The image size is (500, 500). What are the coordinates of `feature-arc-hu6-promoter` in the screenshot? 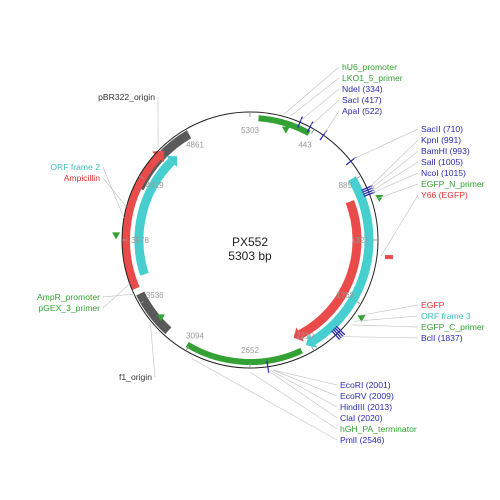 It's located at (284, 125).